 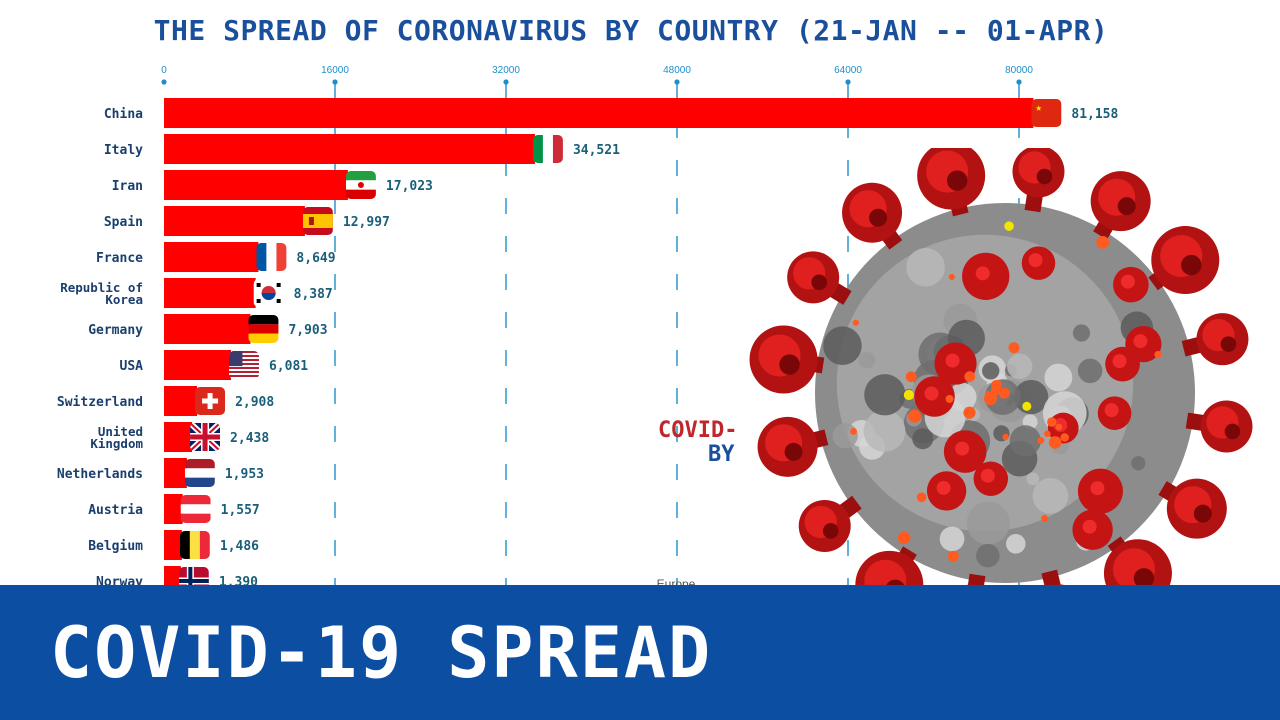 I want to click on spain-flag-icon, so click(x=317, y=221).